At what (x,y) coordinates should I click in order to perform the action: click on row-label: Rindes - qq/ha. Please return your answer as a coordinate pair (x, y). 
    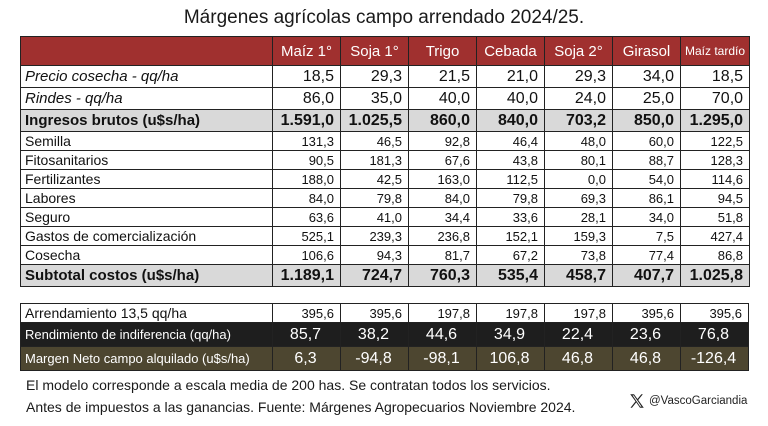
    Looking at the image, I should click on (146, 98).